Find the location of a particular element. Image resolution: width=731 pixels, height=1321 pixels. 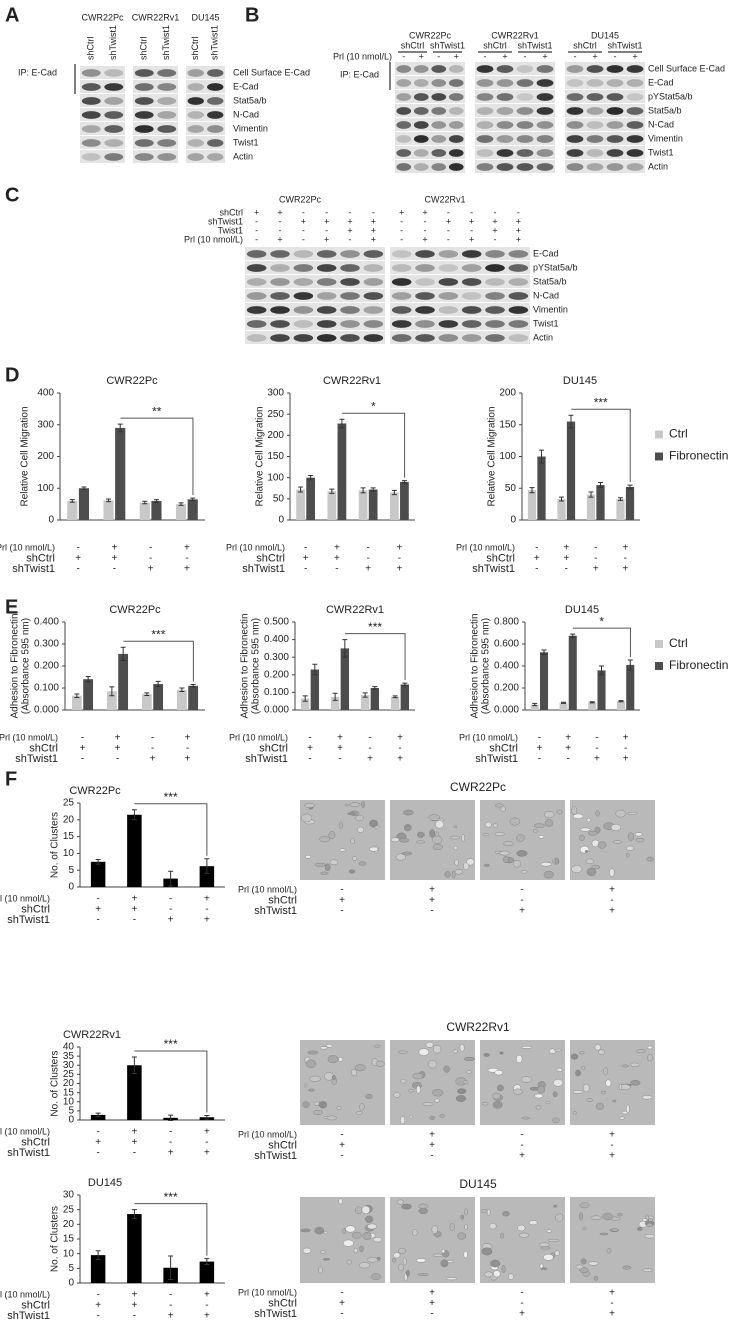

y-tick-label: 0.100 is located at coordinates (46, 688).